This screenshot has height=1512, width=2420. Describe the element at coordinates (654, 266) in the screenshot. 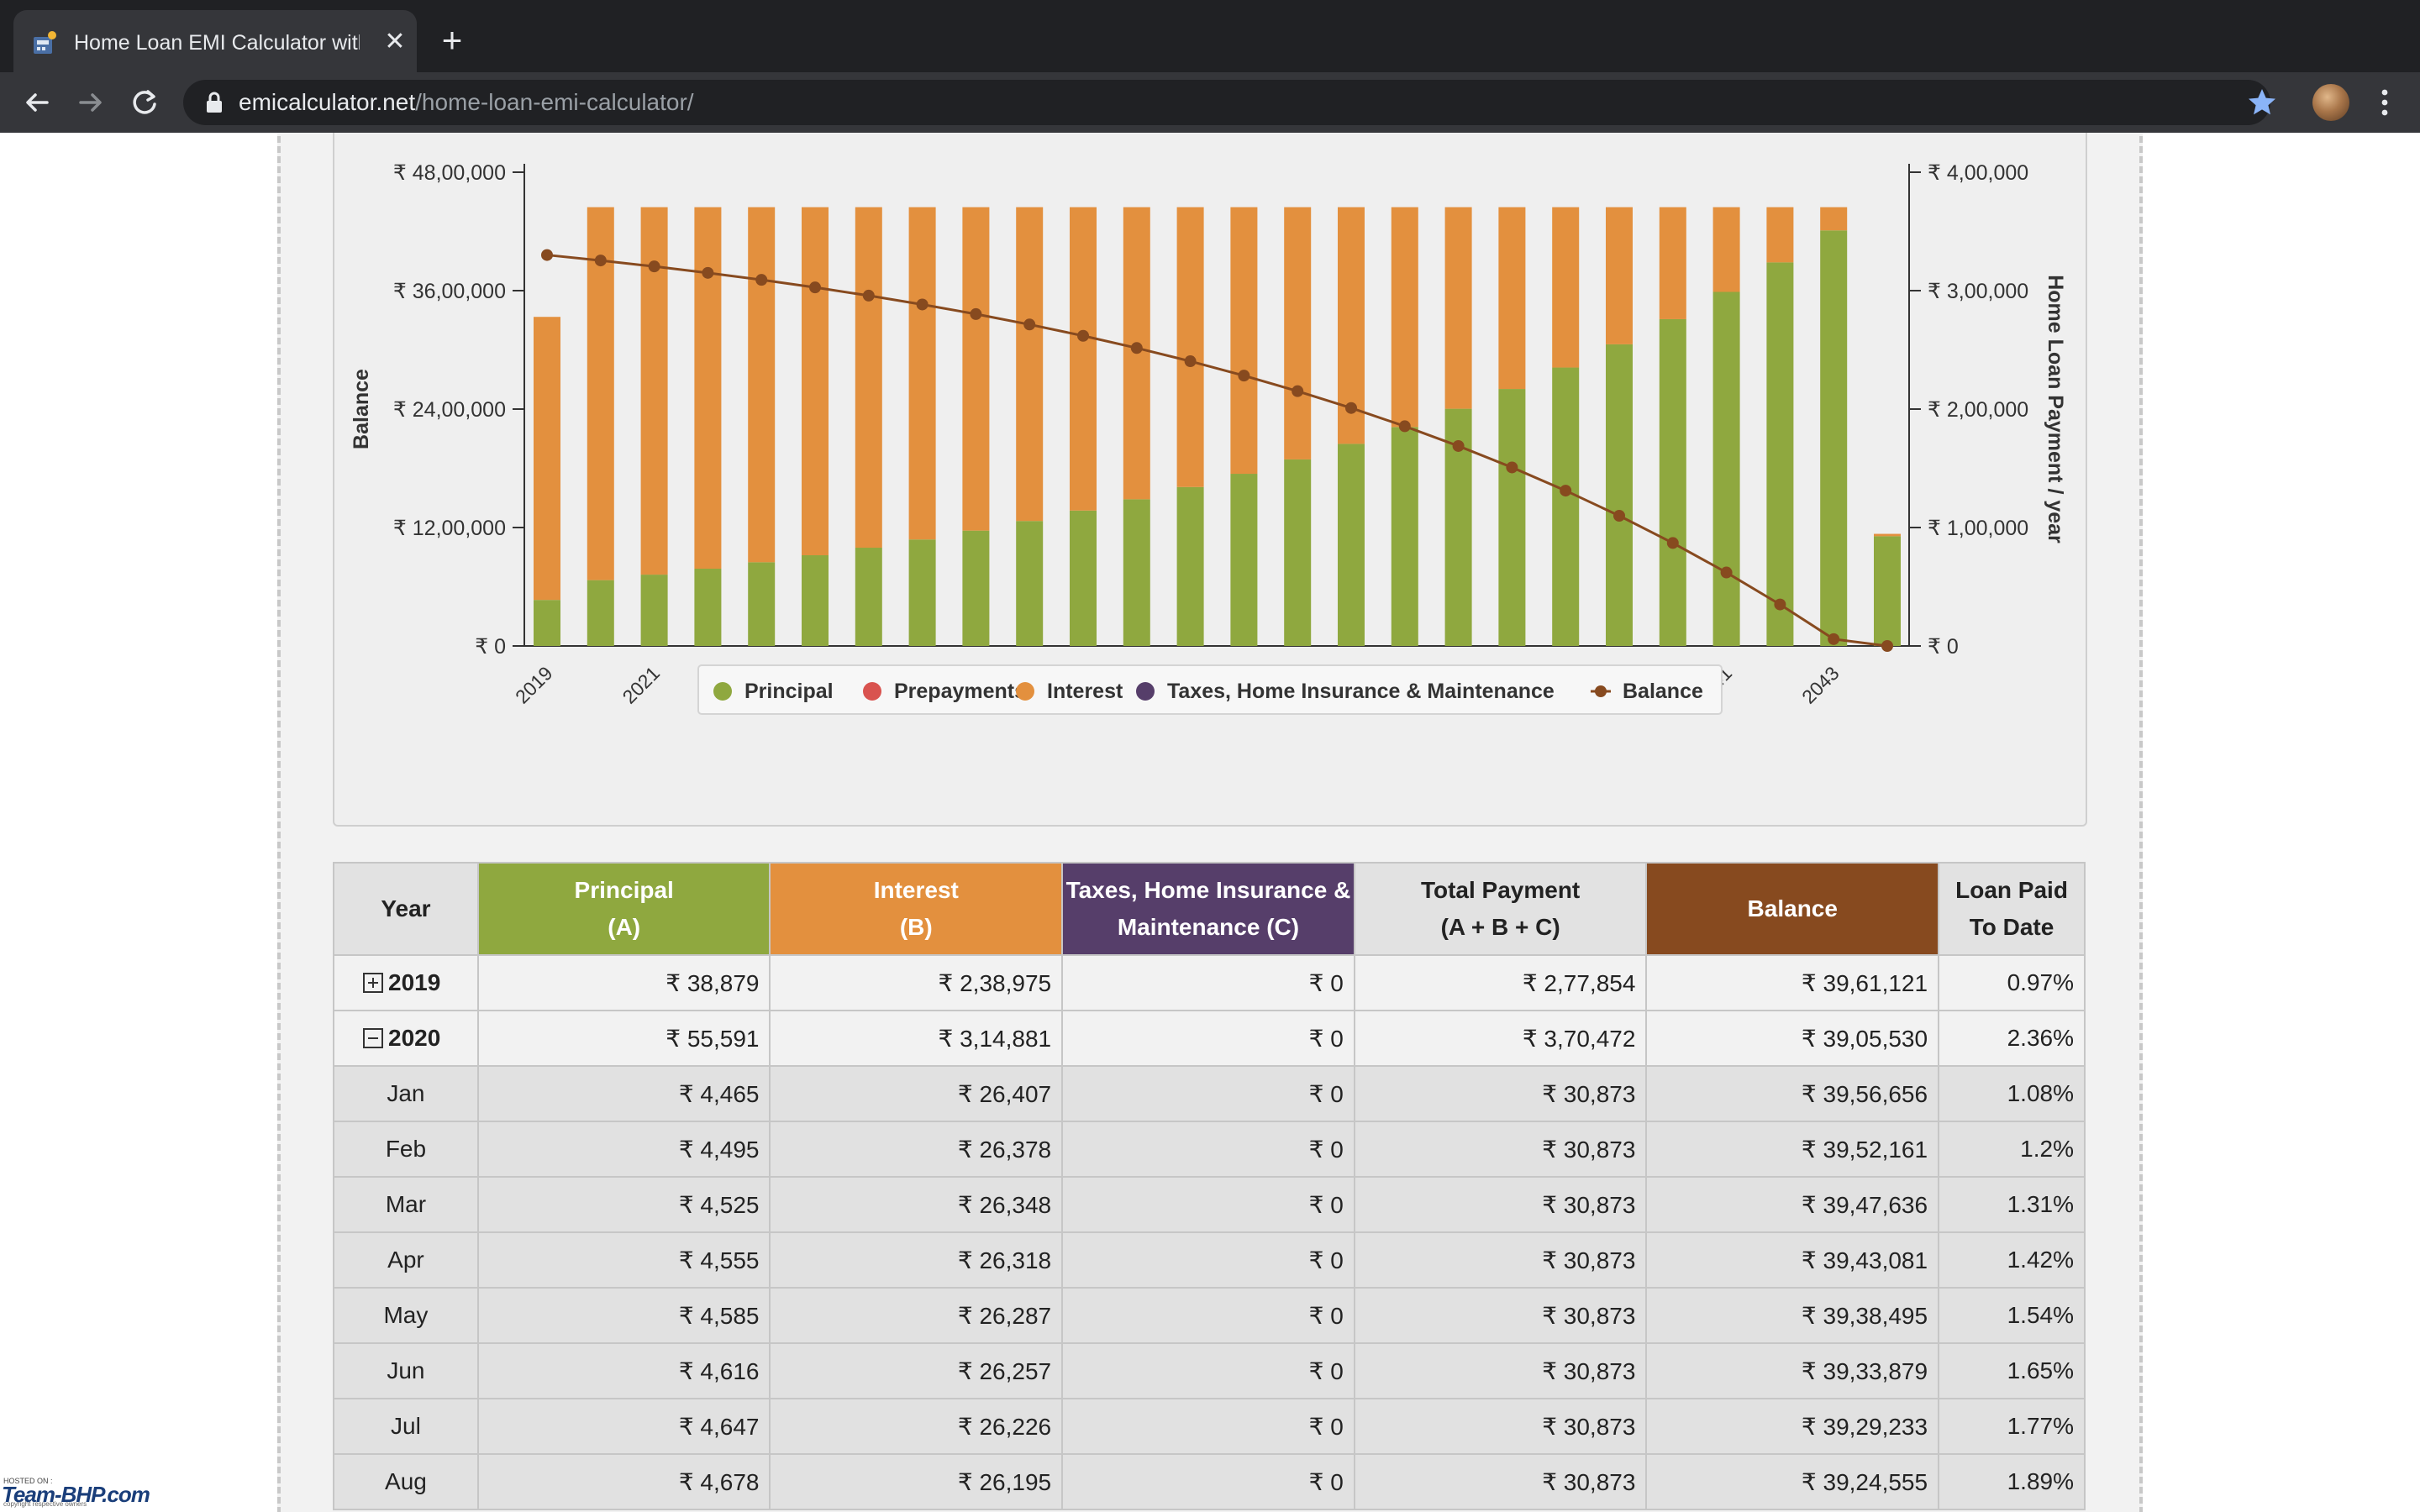

I see `balance-point-2021` at that location.